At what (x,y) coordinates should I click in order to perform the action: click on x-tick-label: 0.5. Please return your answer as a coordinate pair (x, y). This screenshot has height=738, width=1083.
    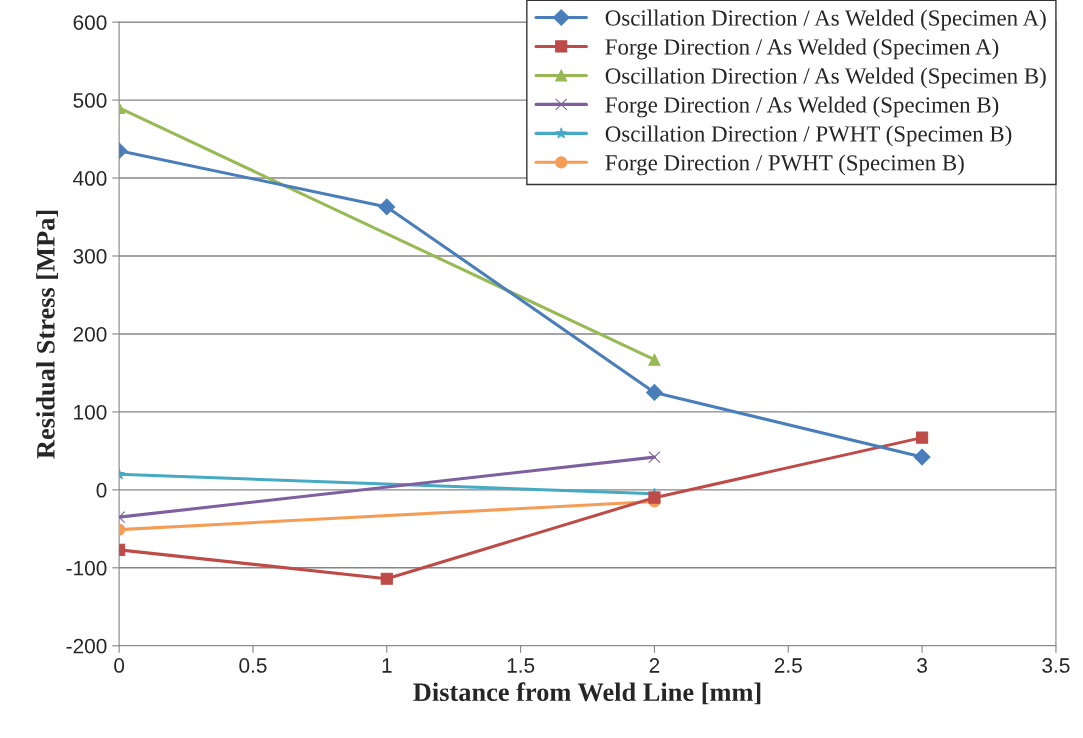
    Looking at the image, I should click on (253, 665).